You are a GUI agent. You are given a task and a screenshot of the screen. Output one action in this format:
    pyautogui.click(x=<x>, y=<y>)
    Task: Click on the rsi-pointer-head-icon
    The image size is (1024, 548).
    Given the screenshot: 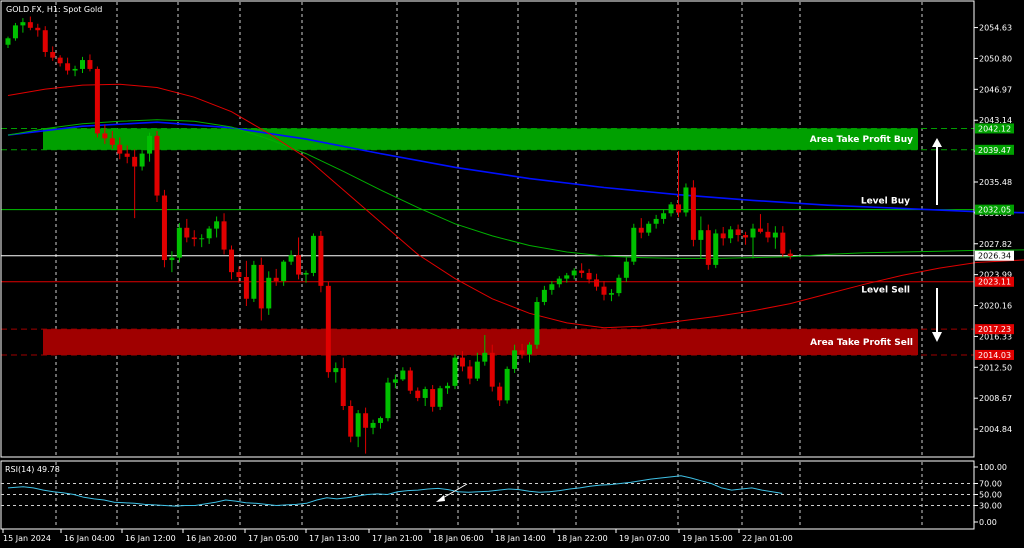 What is the action you would take?
    pyautogui.click(x=440, y=498)
    